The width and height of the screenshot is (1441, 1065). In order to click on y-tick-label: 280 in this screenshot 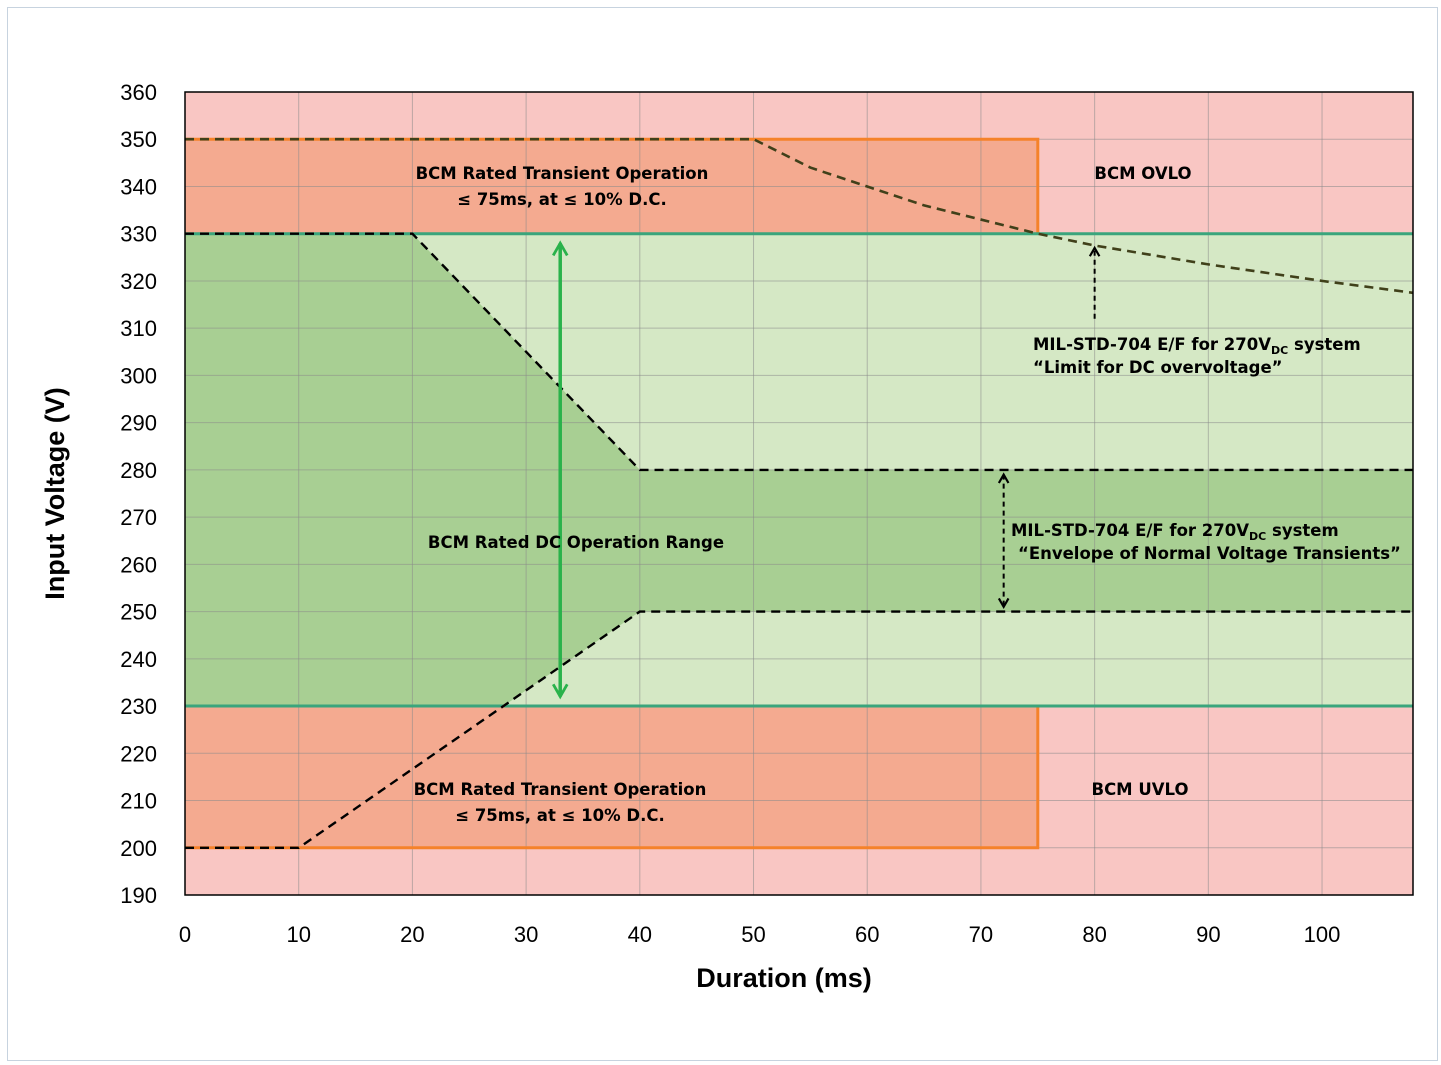, I will do `click(138, 470)`.